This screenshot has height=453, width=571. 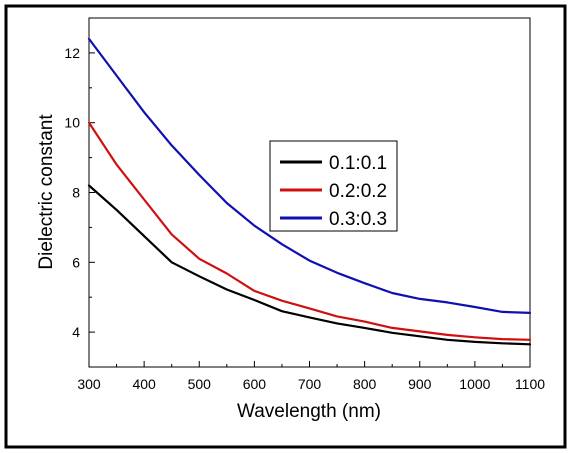 What do you see at coordinates (76, 193) in the screenshot?
I see `y-tick-label: 8` at bounding box center [76, 193].